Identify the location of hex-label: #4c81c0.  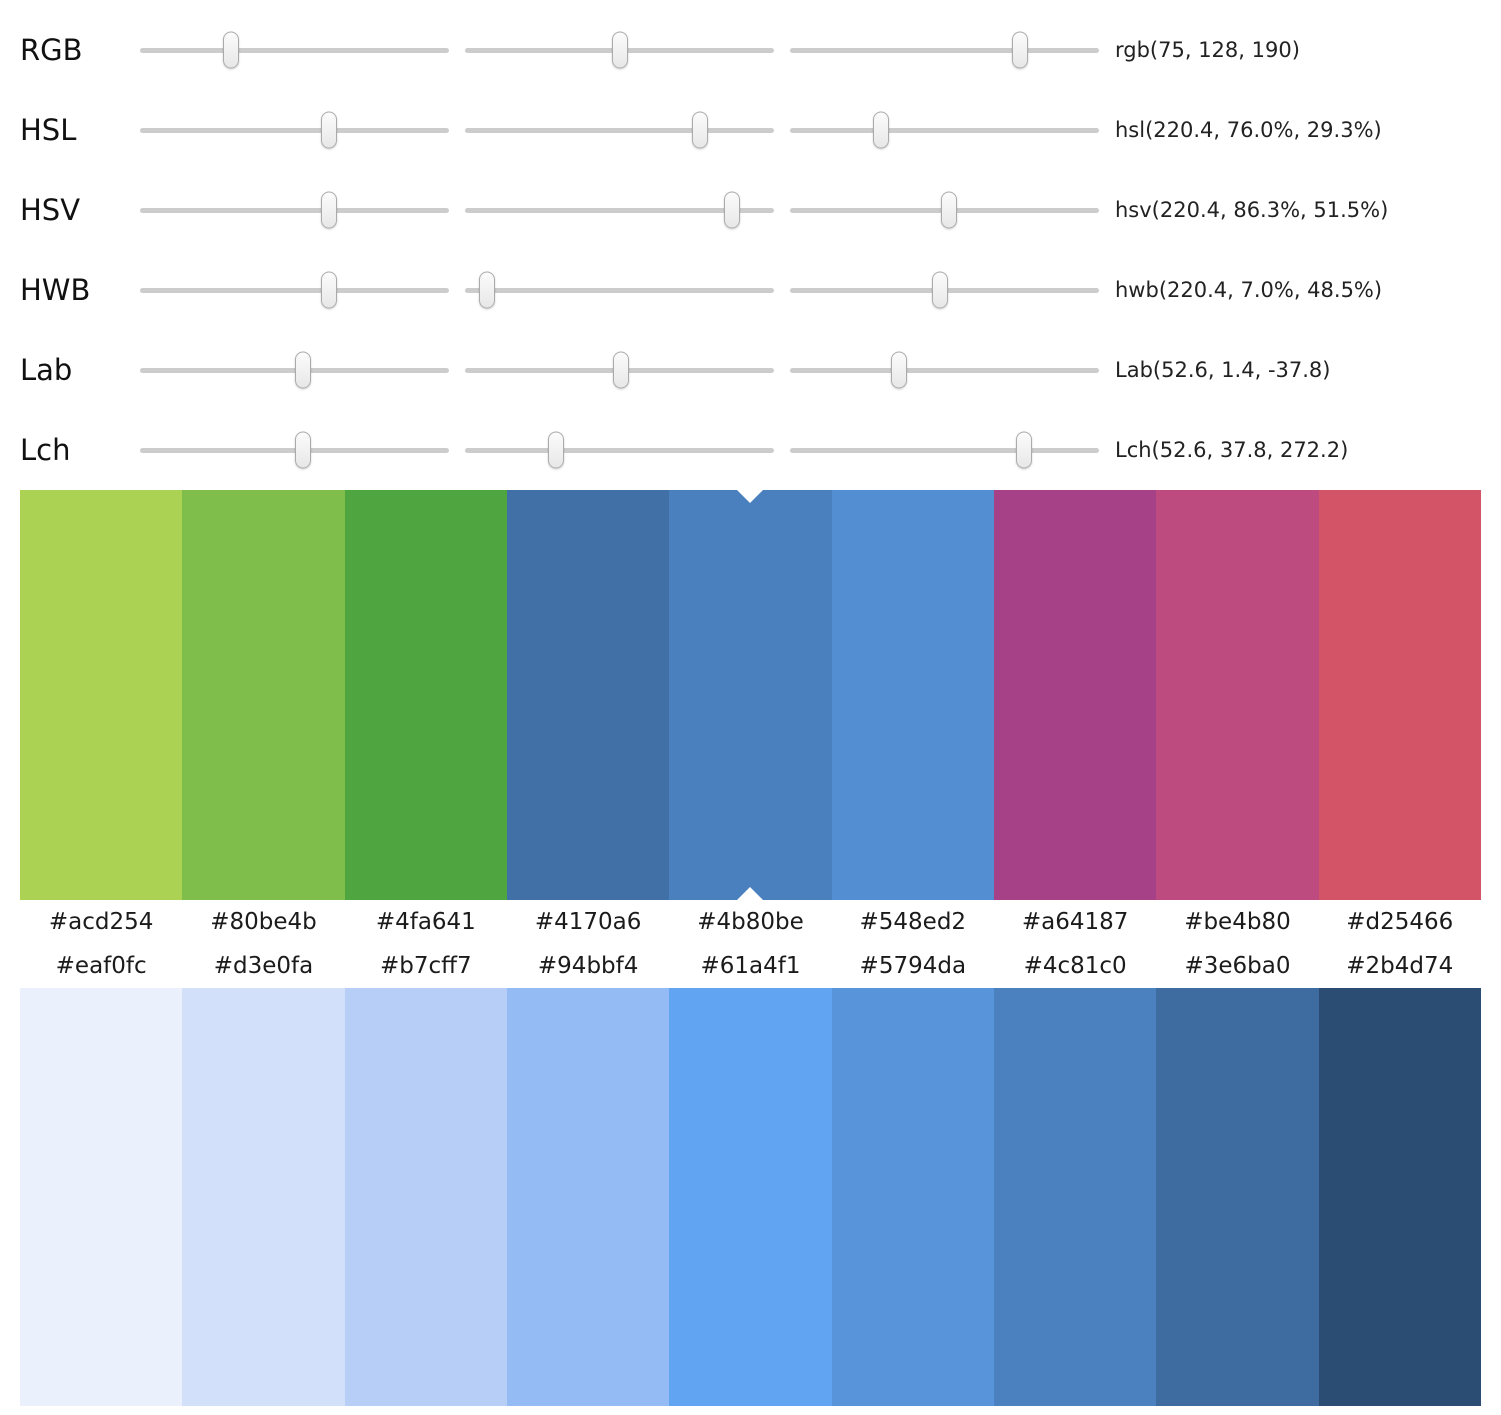
(1075, 966).